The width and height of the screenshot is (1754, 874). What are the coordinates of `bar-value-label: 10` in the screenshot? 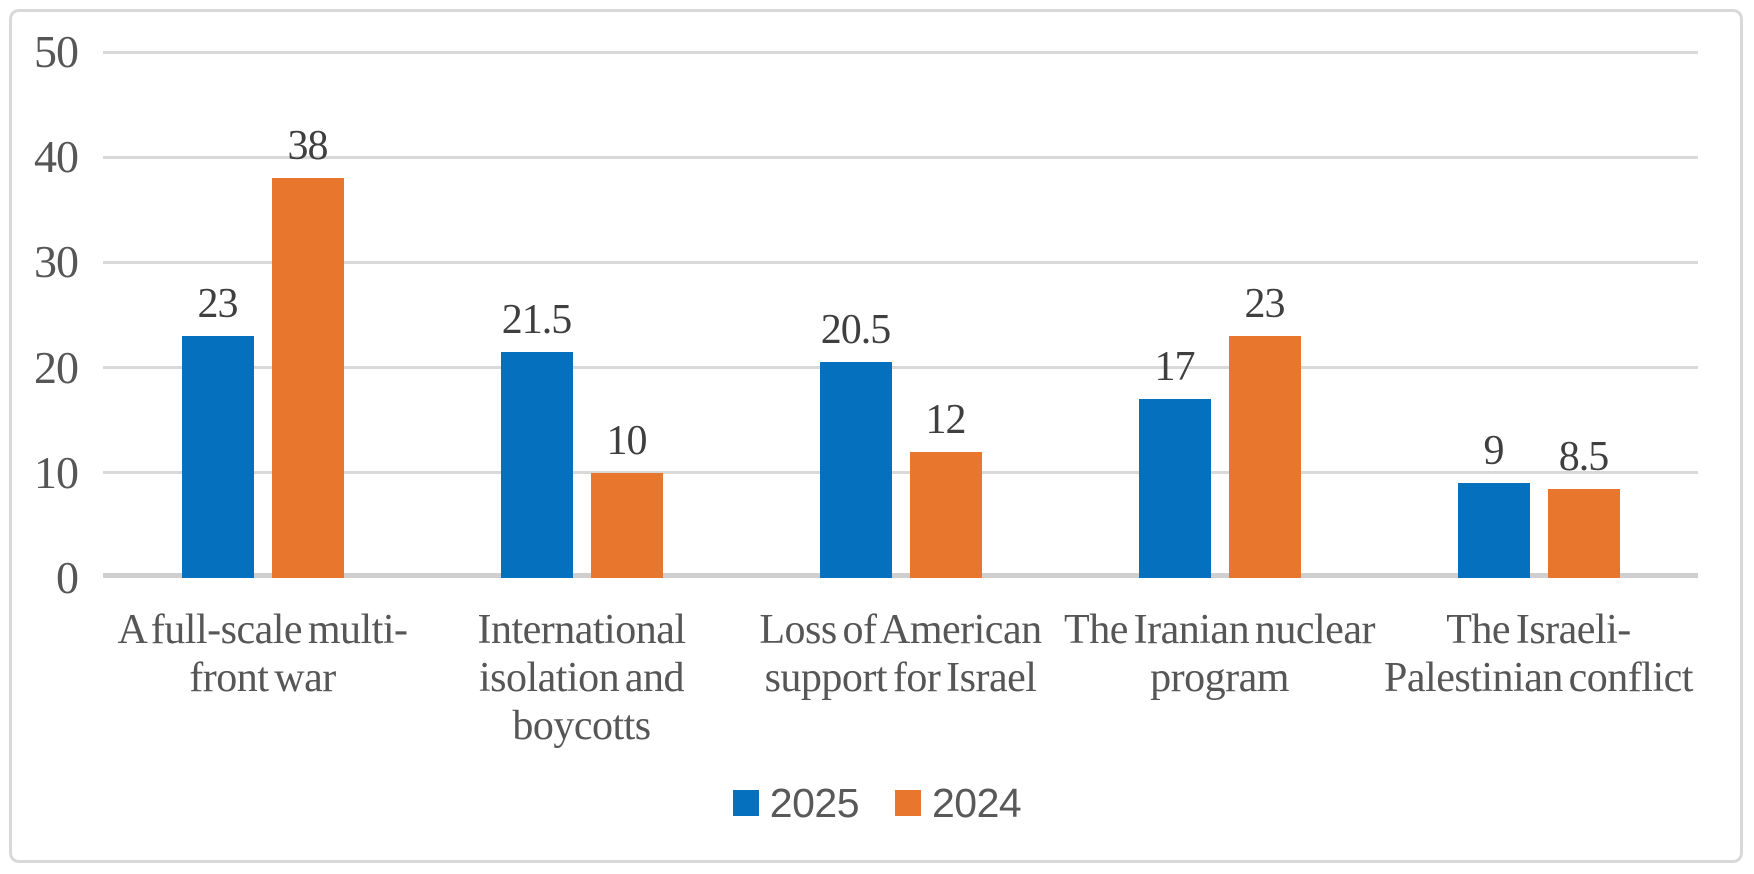 It's located at (627, 440).